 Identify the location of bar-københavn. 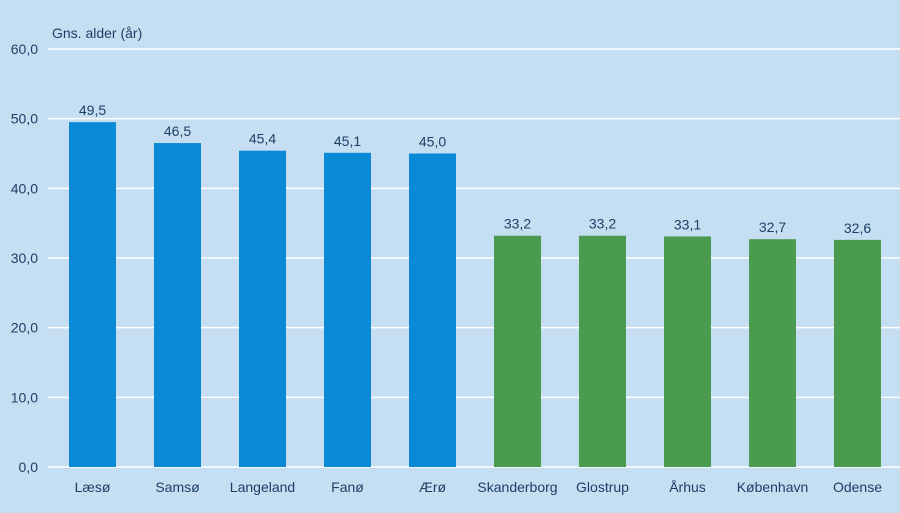
(772, 353).